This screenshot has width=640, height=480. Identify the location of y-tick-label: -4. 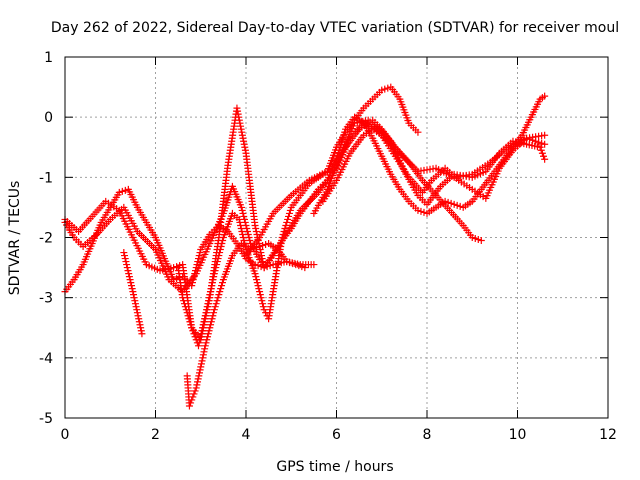
(46, 359).